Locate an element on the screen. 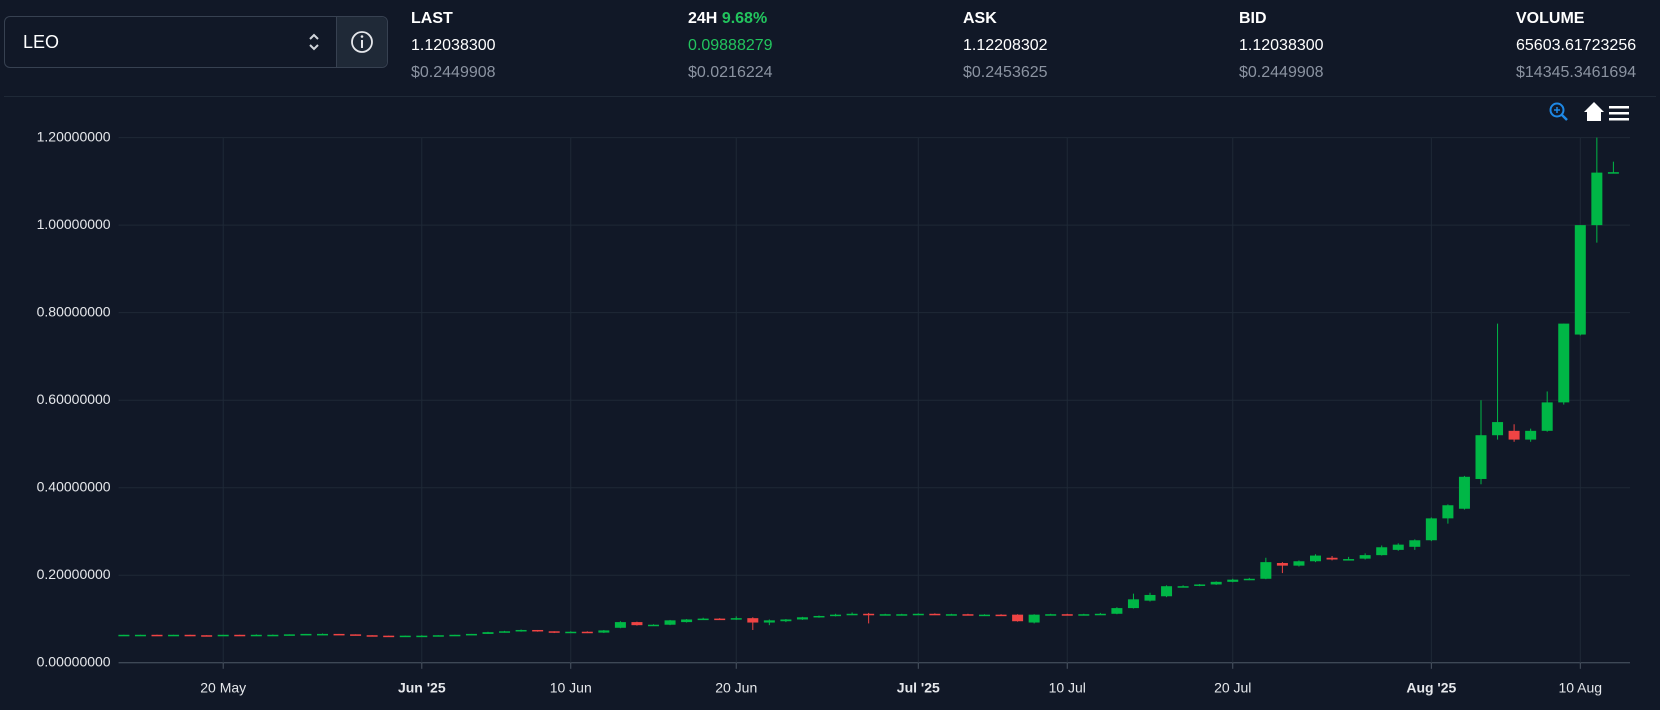 Image resolution: width=1660 pixels, height=710 pixels. stat-label-row: 24H 9.68% is located at coordinates (730, 18).